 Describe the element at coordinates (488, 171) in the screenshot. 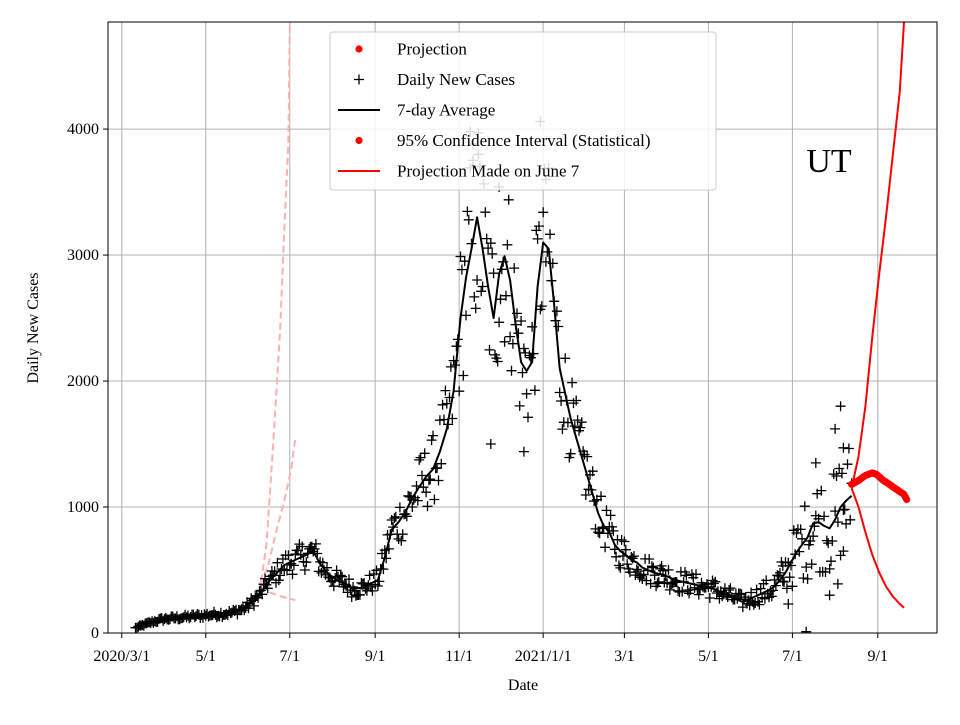

I see `legend-label: Projection Made on June 7` at that location.